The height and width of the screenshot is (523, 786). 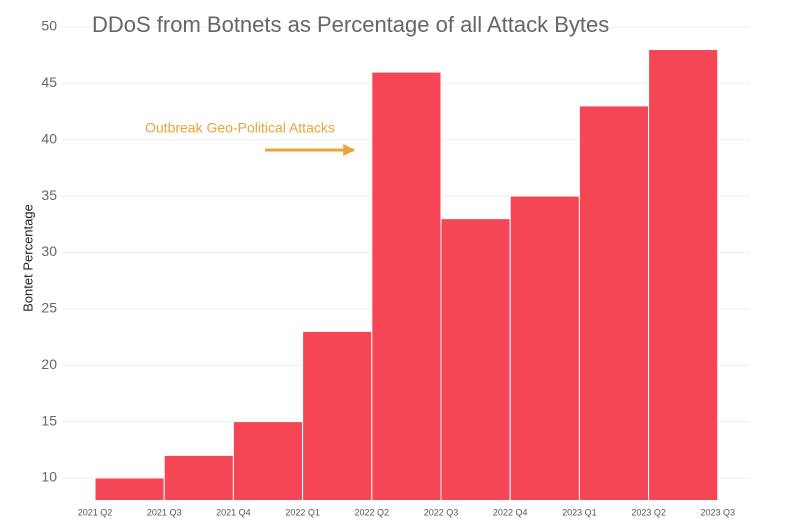 What do you see at coordinates (49, 420) in the screenshot?
I see `y-tick-label: 15` at bounding box center [49, 420].